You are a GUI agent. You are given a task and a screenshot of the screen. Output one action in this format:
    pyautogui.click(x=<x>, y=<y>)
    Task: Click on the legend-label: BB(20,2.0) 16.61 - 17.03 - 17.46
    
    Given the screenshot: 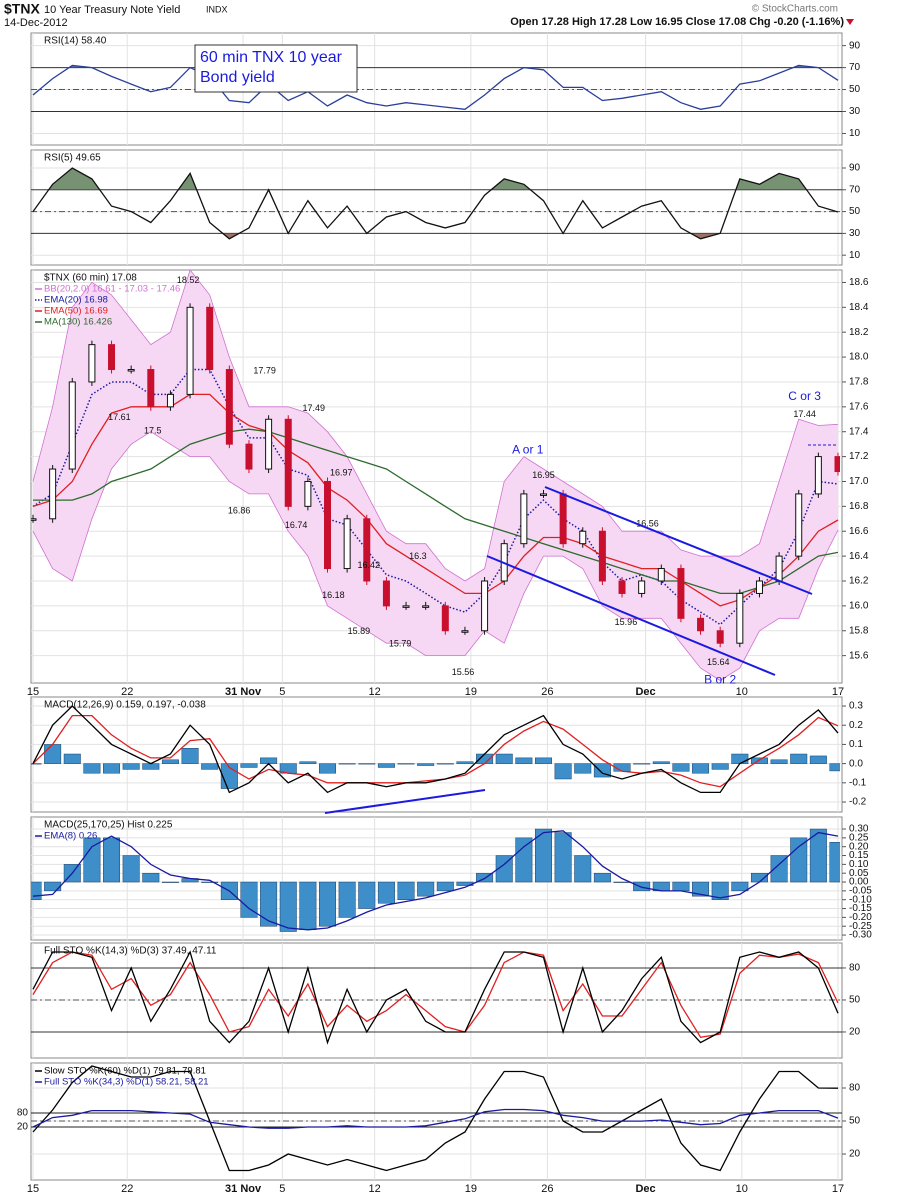 What is the action you would take?
    pyautogui.click(x=112, y=289)
    